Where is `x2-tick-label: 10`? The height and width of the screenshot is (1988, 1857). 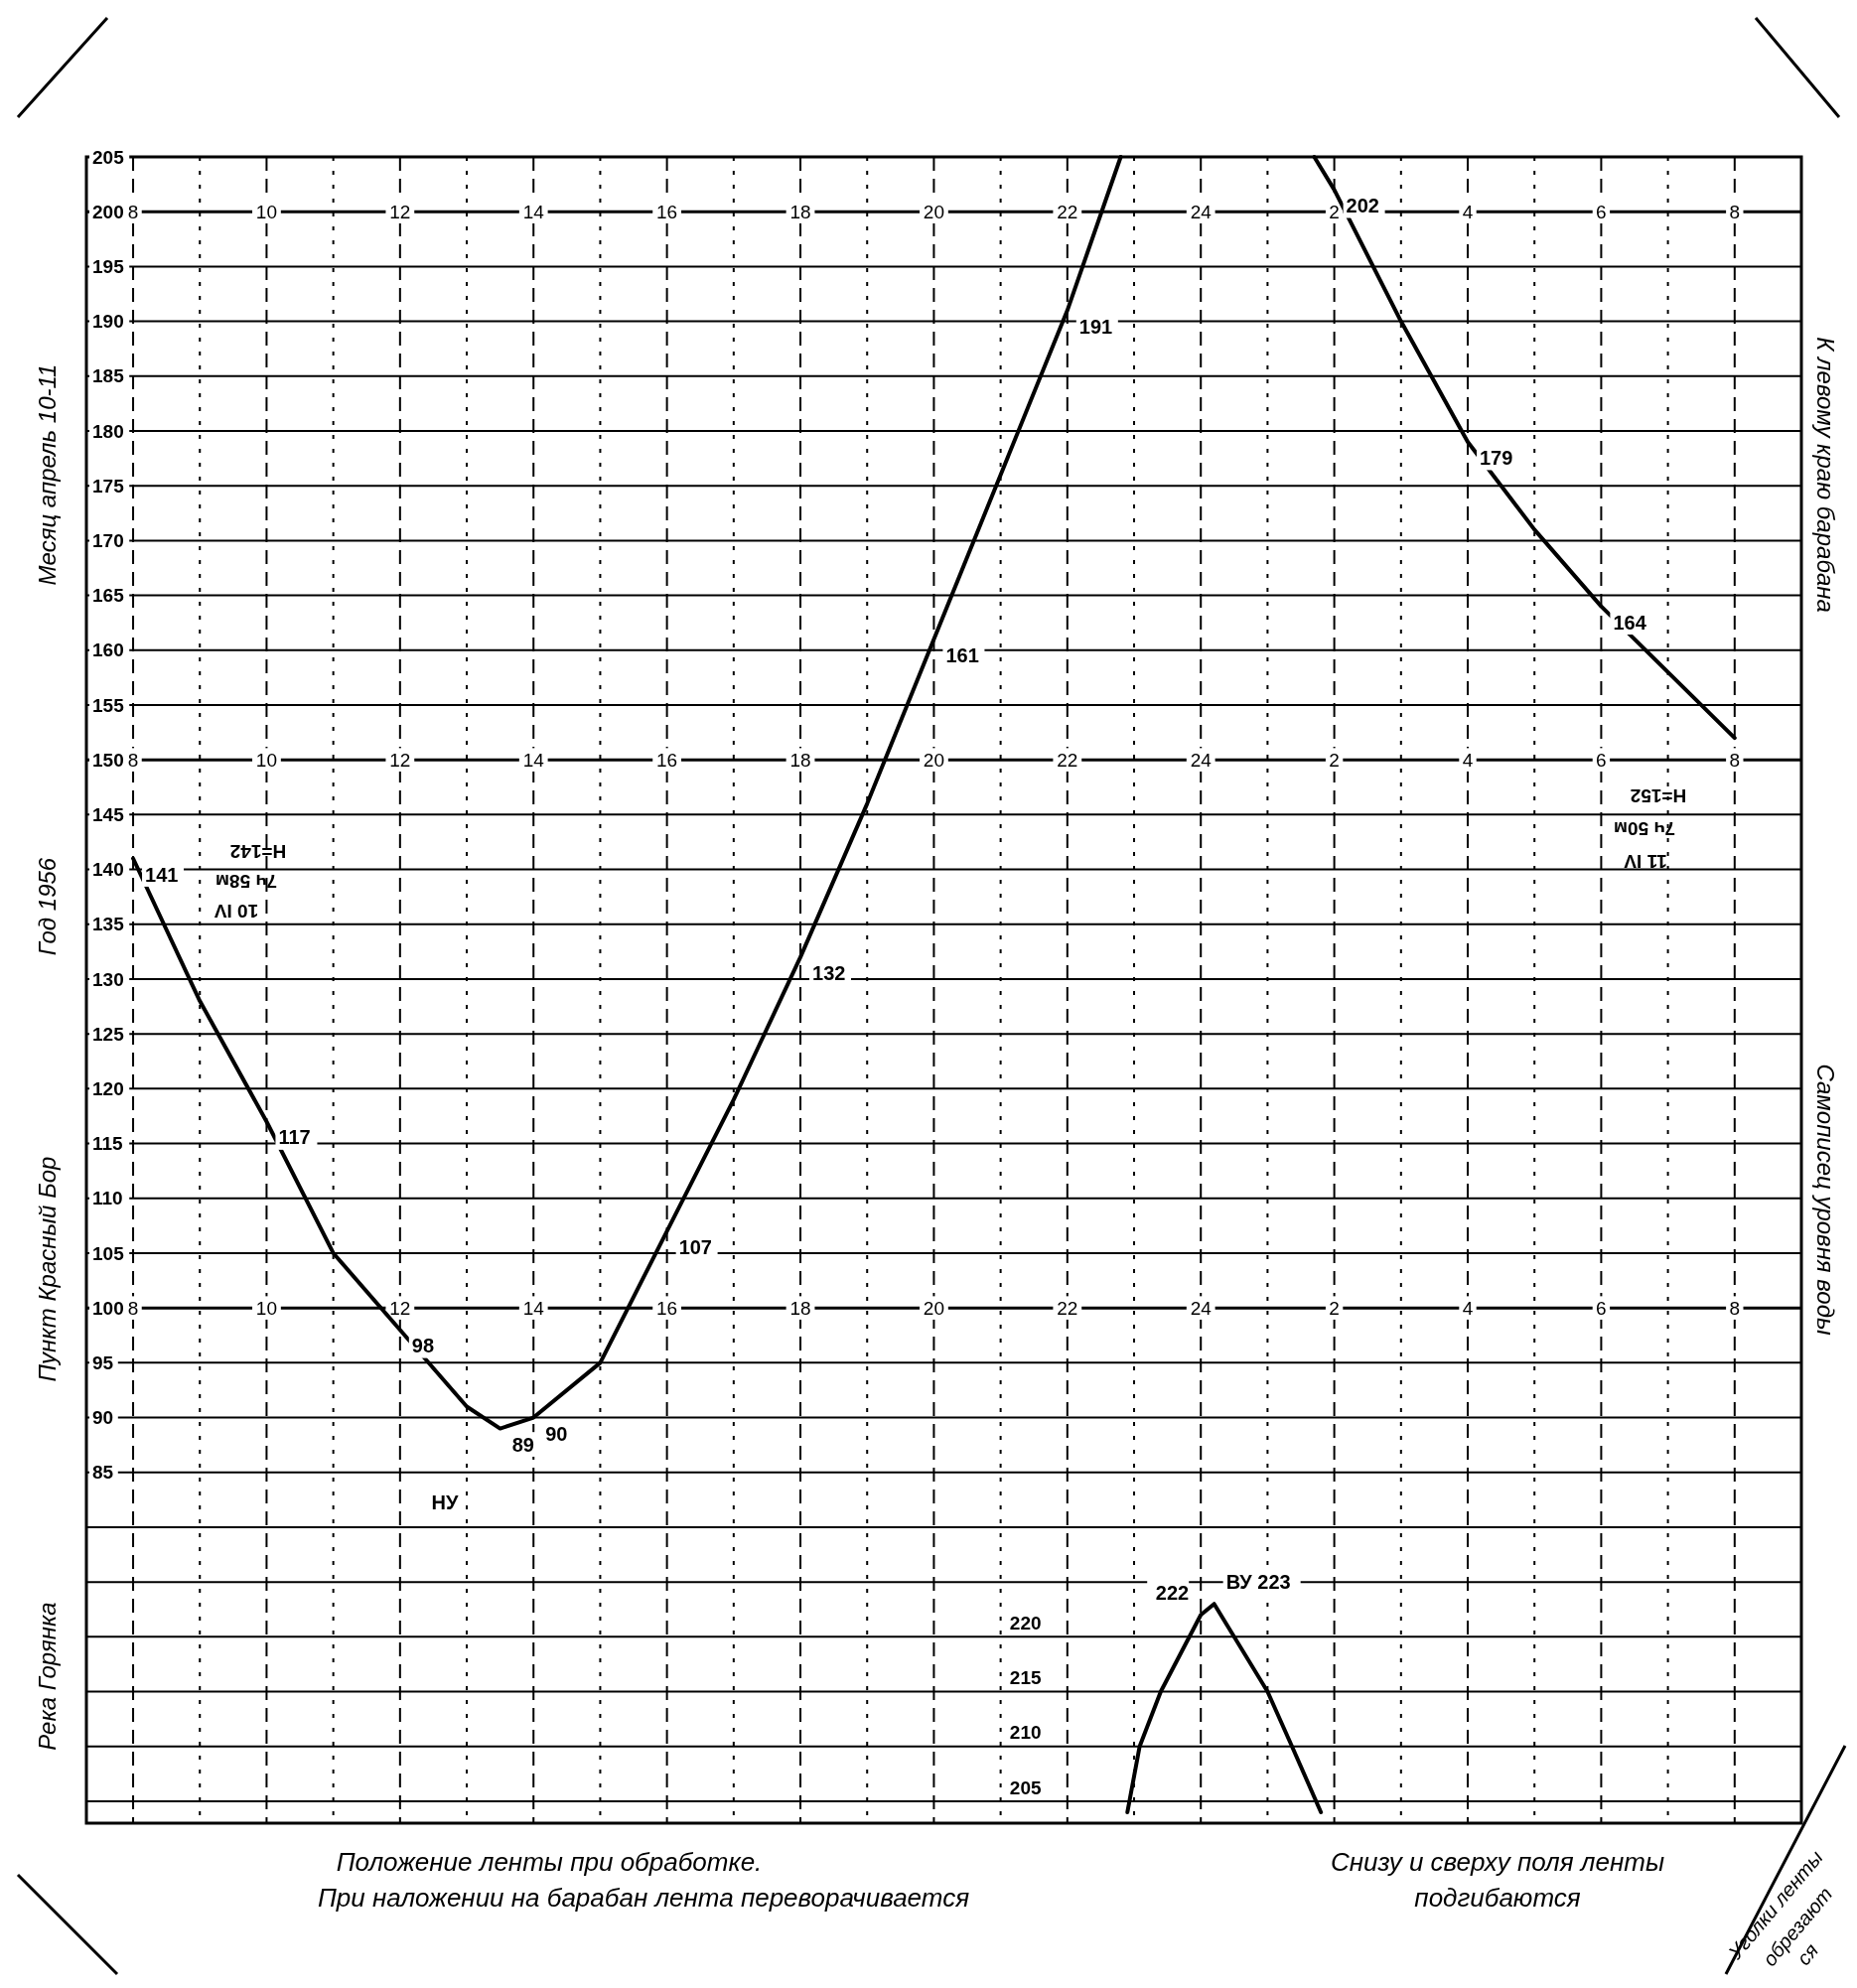 x2-tick-label: 10 is located at coordinates (266, 1308).